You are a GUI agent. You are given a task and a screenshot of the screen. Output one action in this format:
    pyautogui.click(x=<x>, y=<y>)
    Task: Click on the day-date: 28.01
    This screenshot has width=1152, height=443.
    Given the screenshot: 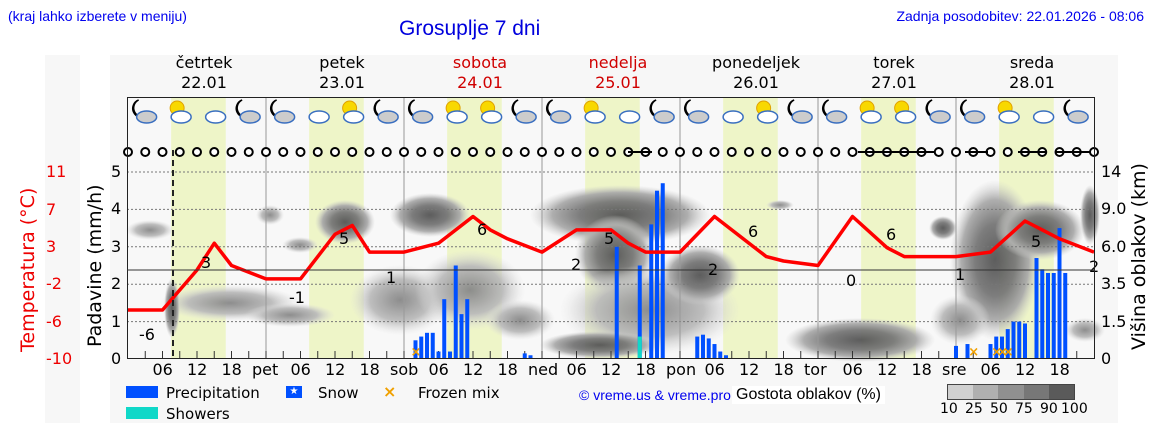 What is the action you would take?
    pyautogui.click(x=1032, y=82)
    